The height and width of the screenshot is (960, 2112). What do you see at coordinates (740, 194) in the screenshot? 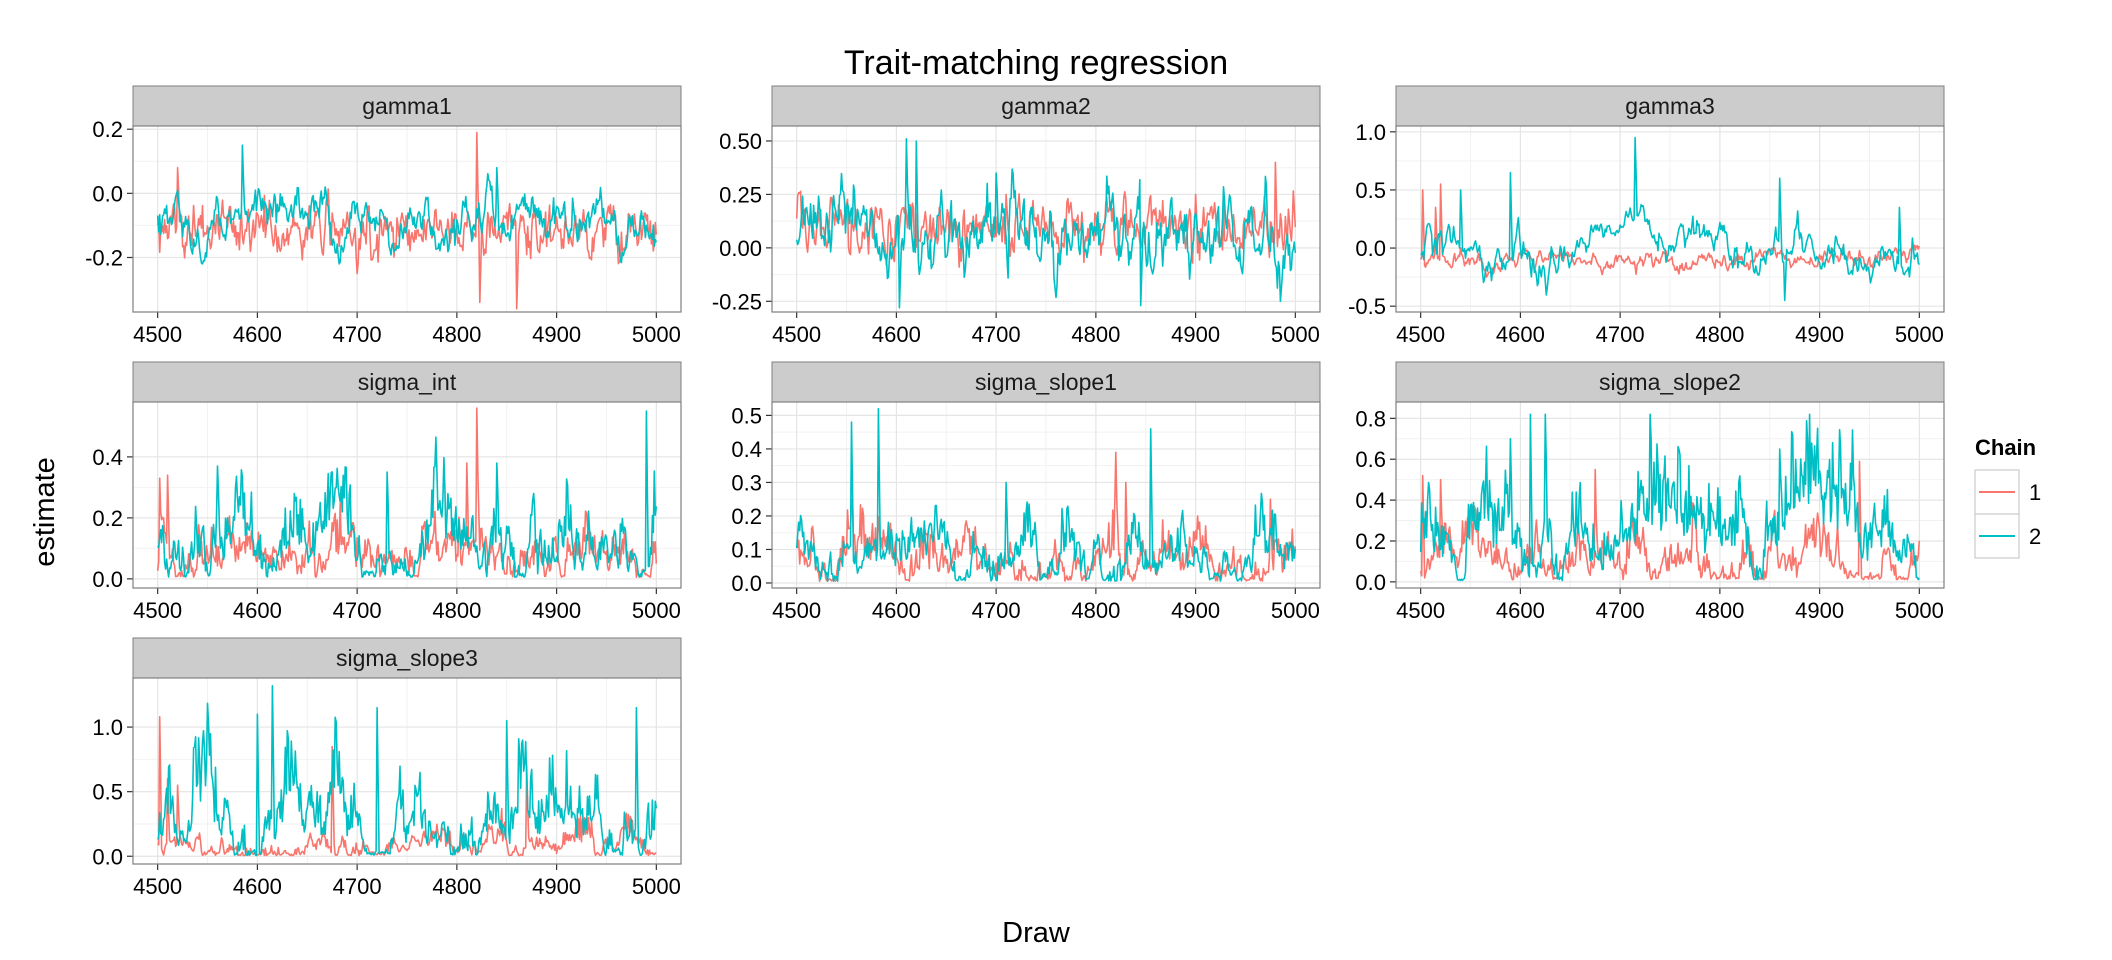
I see `y-tick-label: 0.25` at bounding box center [740, 194].